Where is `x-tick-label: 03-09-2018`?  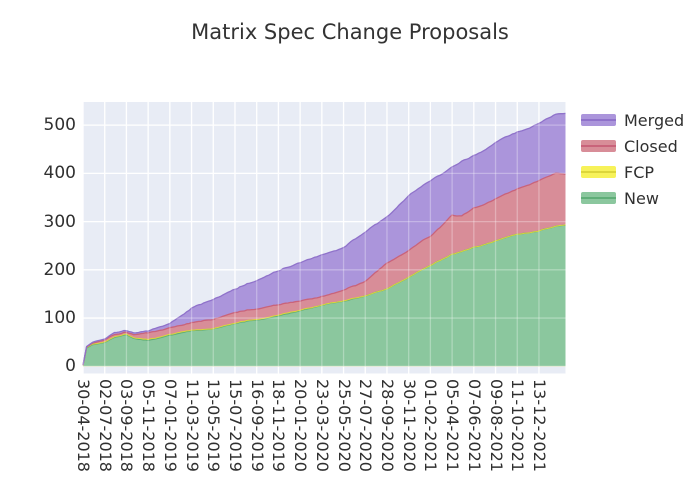
x-tick-label: 03-09-2018 is located at coordinates (127, 425).